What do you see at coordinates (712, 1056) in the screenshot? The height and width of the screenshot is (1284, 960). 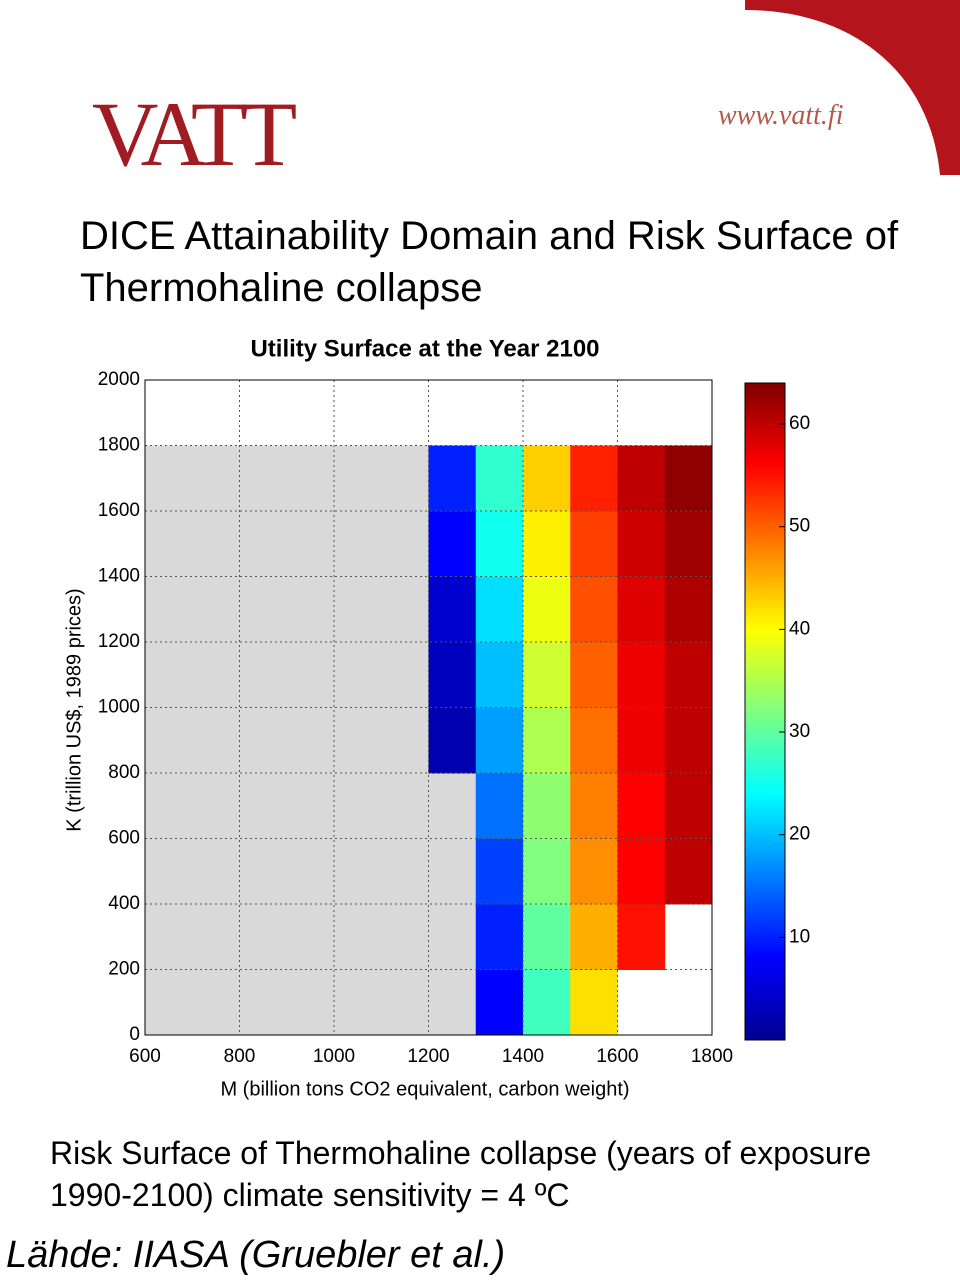 I see `x-tick-label: 1800` at bounding box center [712, 1056].